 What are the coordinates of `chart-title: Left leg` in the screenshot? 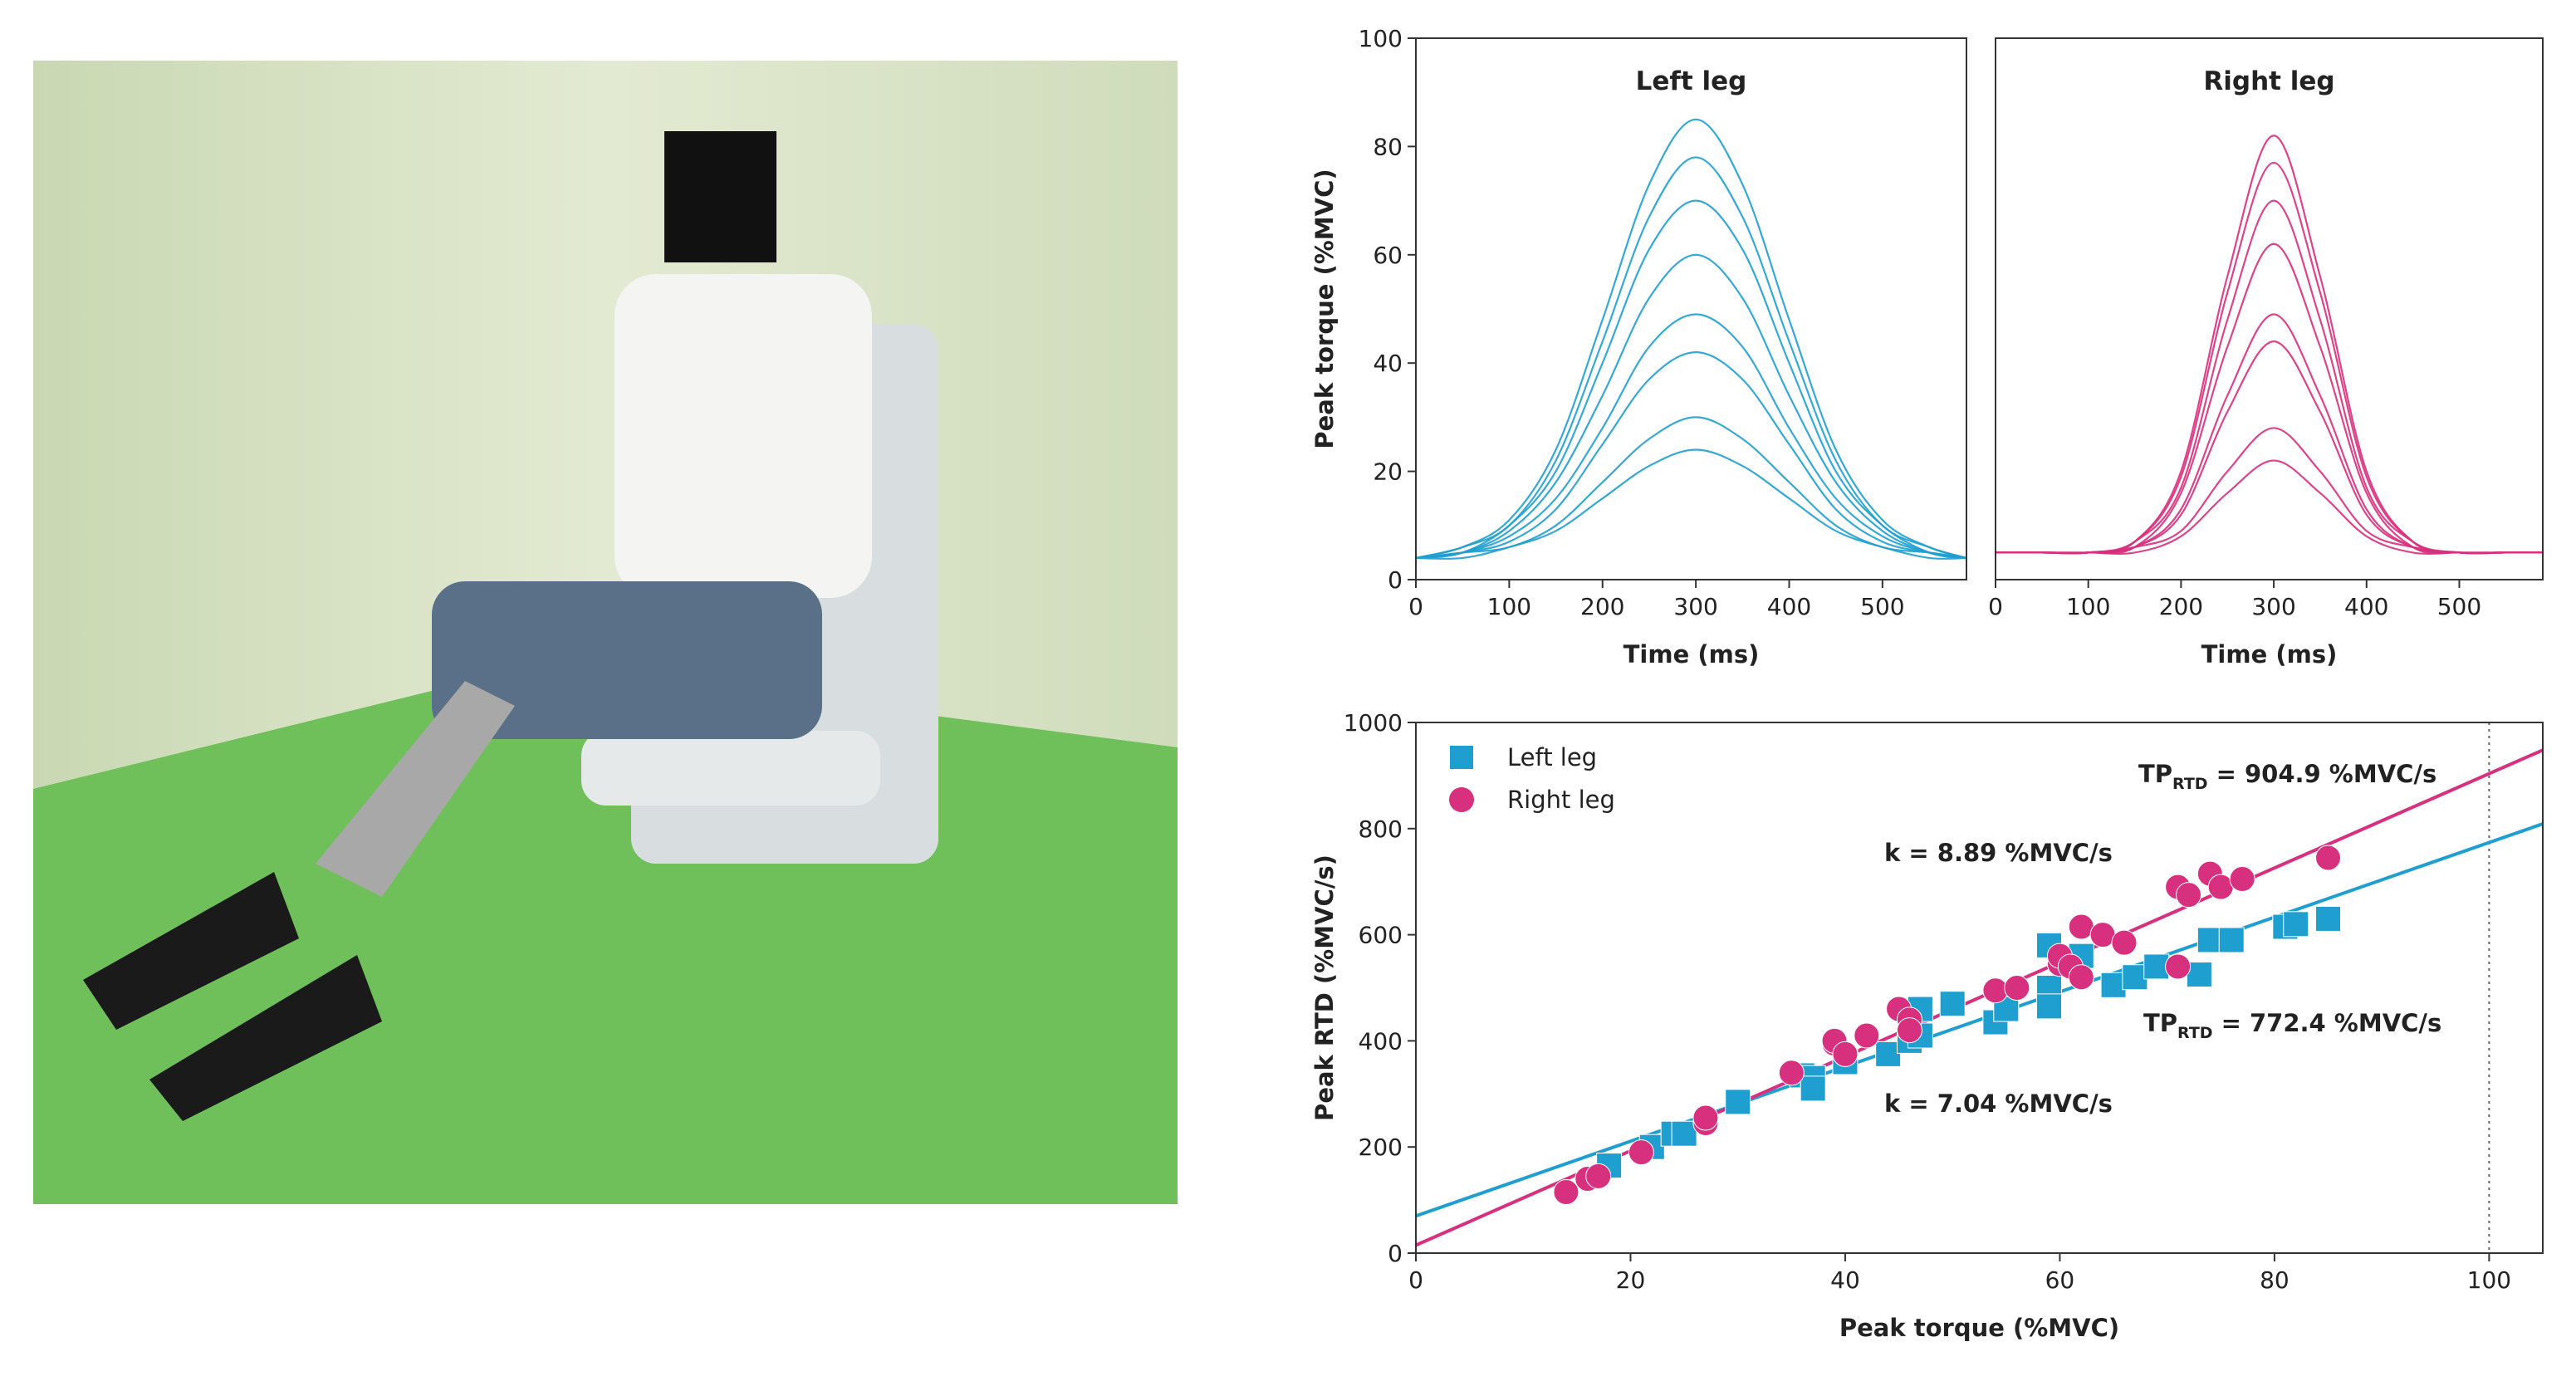 It's located at (1692, 81).